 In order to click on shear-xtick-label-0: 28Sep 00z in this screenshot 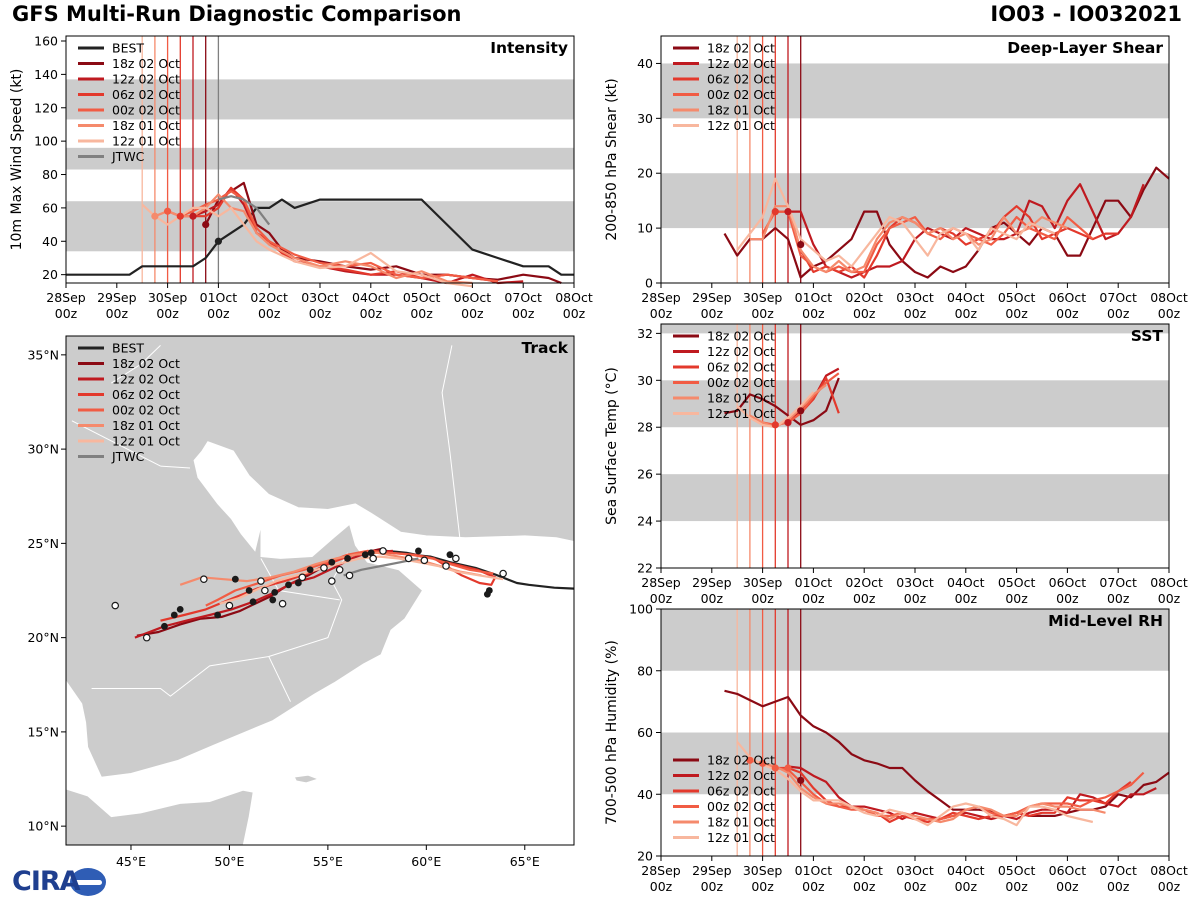, I will do `click(661, 305)`.